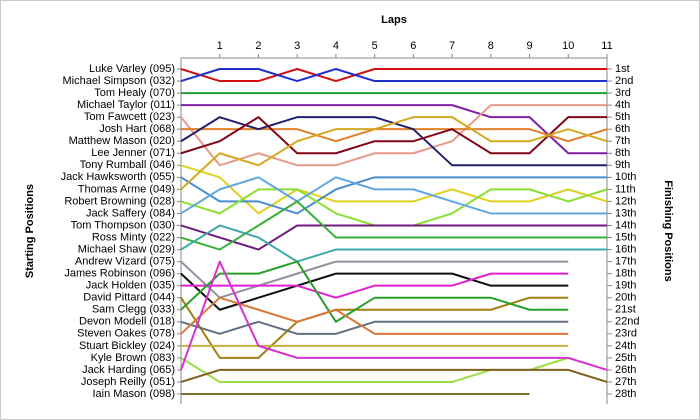  What do you see at coordinates (127, 165) in the screenshot?
I see `driver-label: Tony Rumball (046)` at bounding box center [127, 165].